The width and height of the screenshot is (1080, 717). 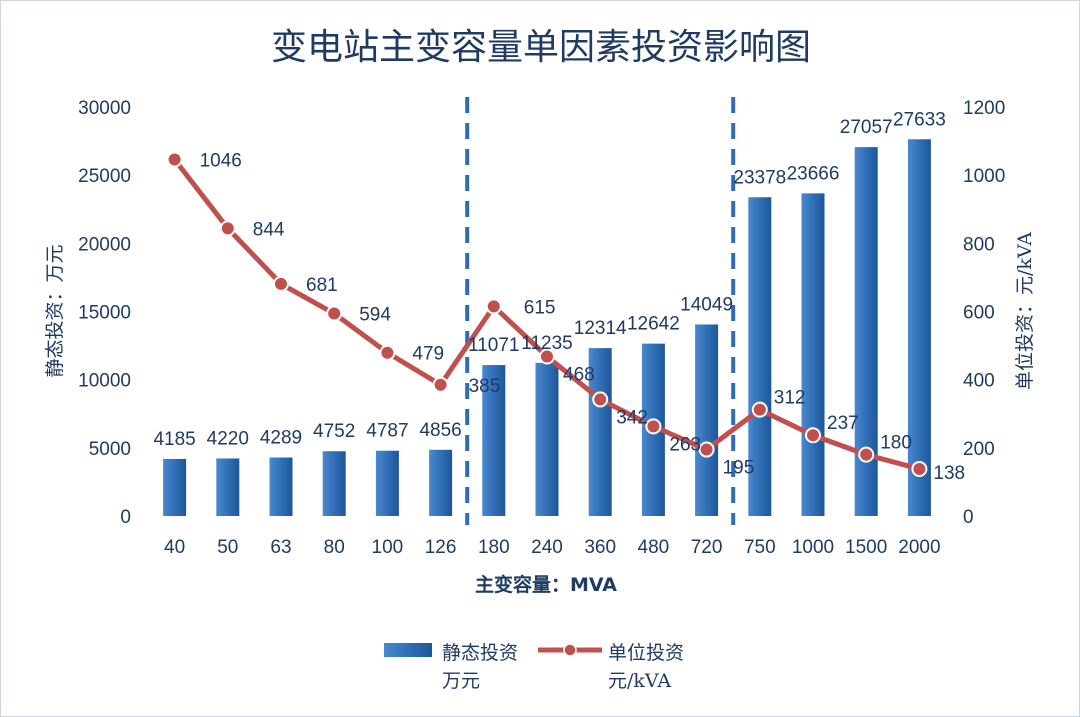 What do you see at coordinates (280, 547) in the screenshot?
I see `x-tick-label: 63` at bounding box center [280, 547].